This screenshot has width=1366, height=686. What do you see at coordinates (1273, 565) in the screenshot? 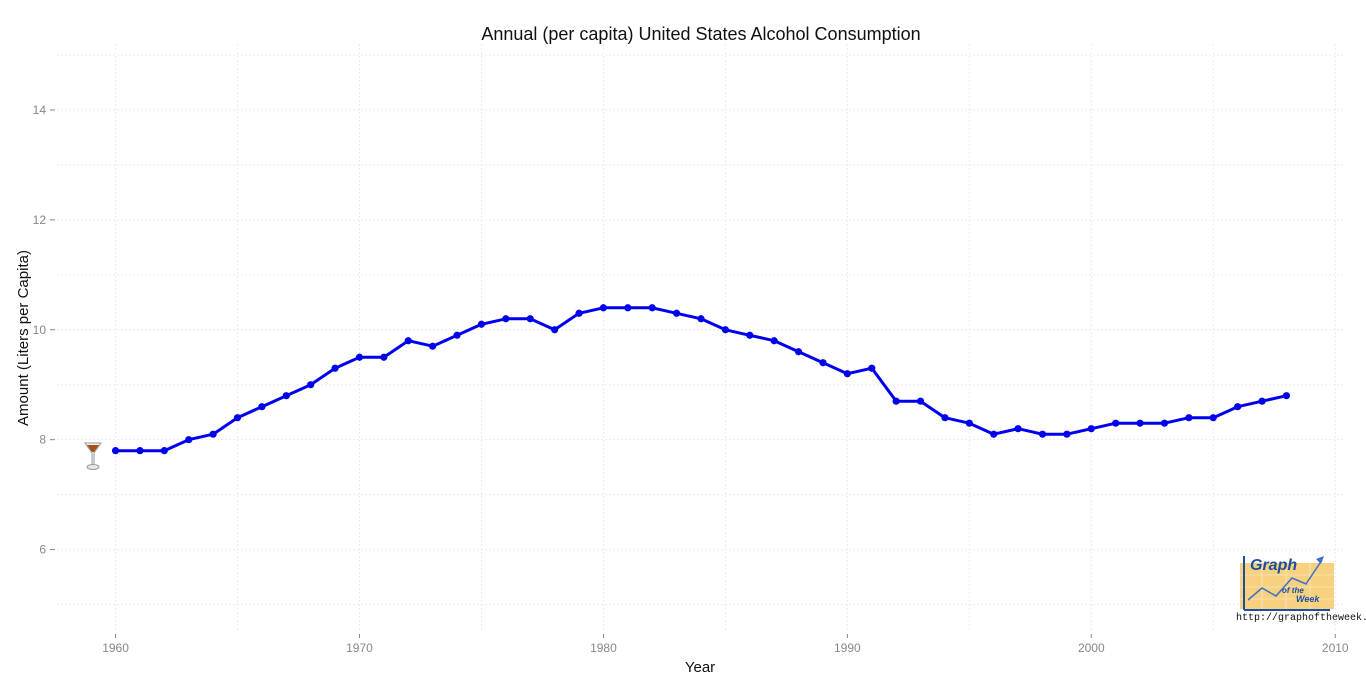
I see `logo-word-graph: Graph` at bounding box center [1273, 565].